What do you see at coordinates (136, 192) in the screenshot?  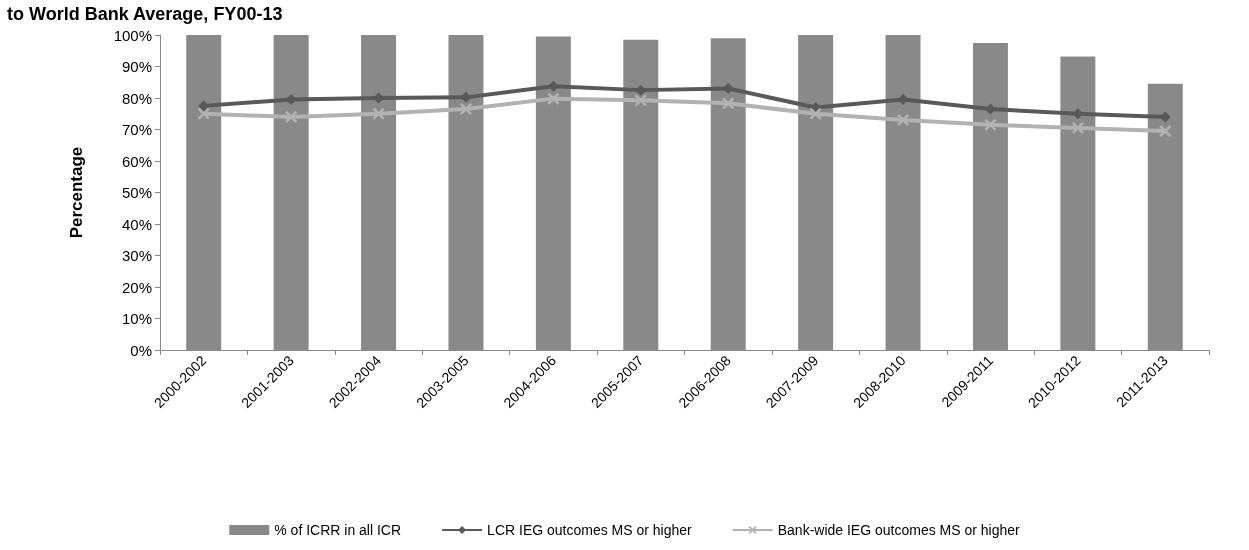 I see `y-tick-label: 50%` at bounding box center [136, 192].